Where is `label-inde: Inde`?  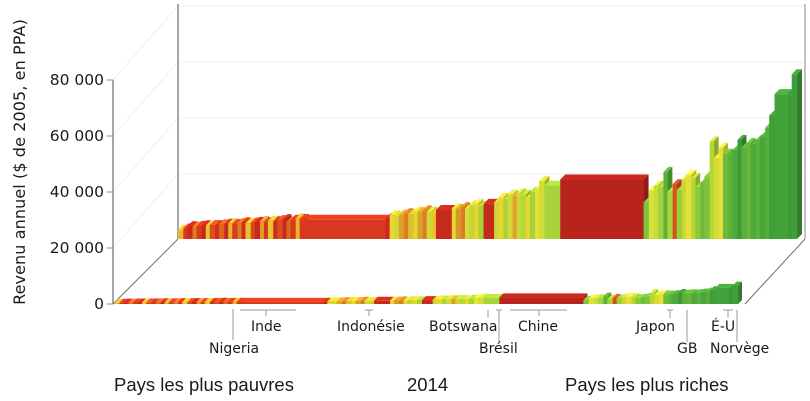 label-inde: Inde is located at coordinates (266, 327).